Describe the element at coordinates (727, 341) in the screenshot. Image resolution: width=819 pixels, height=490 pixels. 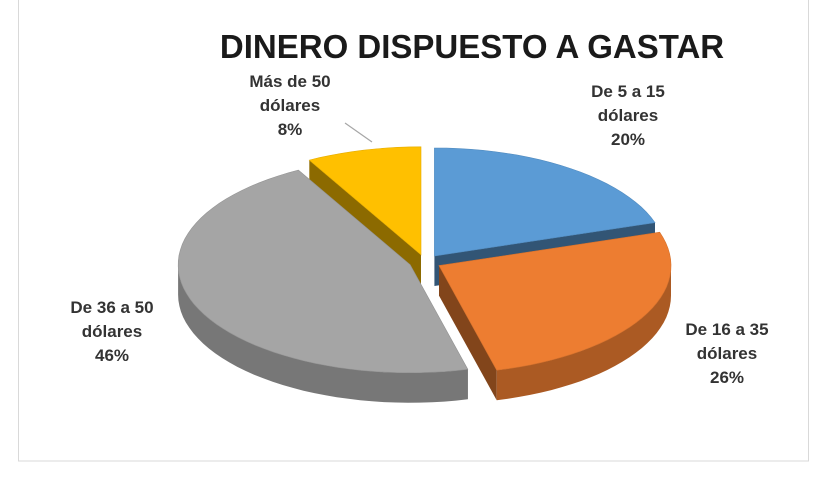
I see `category-label: De 16 a 35 dólares` at that location.